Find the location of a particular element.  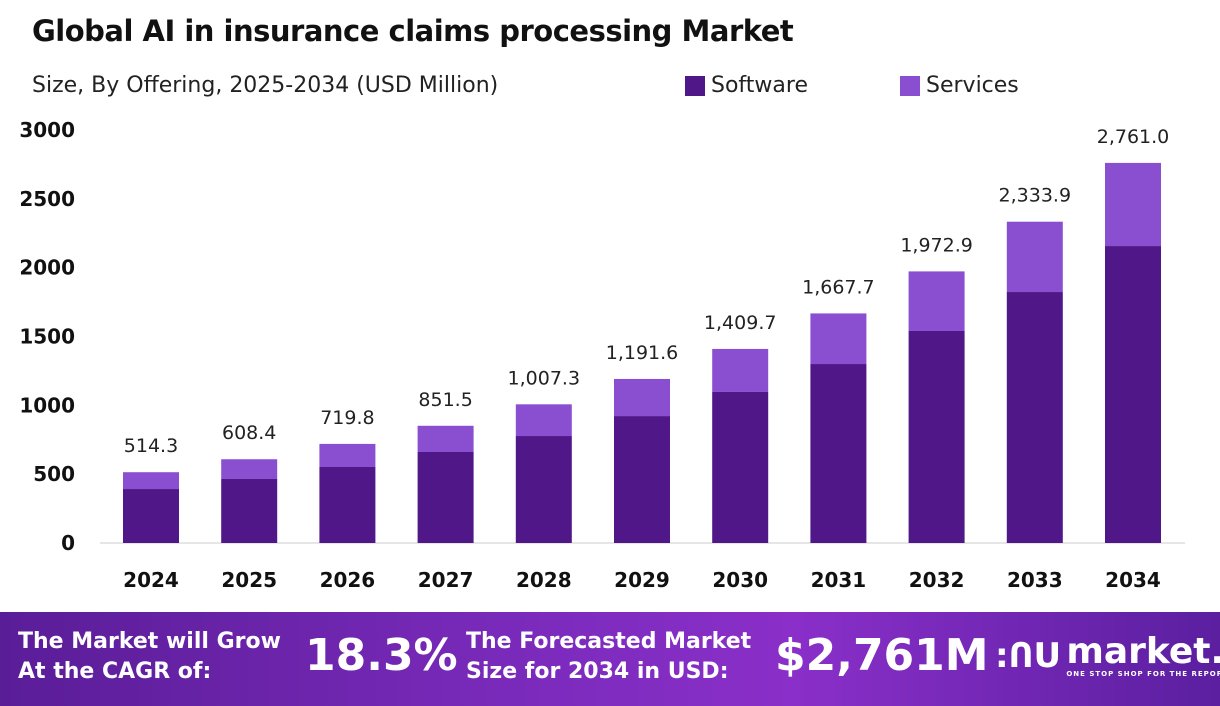

x-tick-label: 2029 is located at coordinates (642, 580).